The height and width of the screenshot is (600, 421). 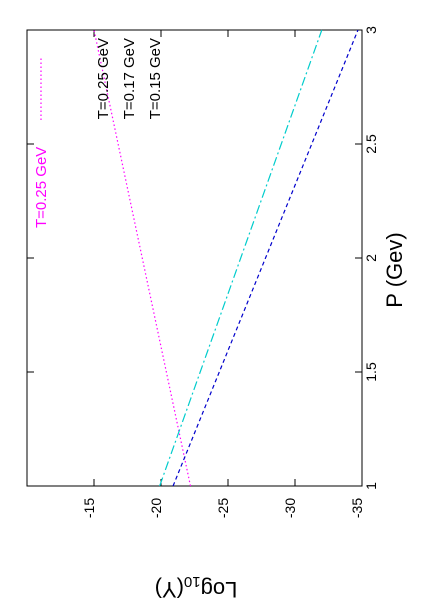 I want to click on y-tick-label: -30, so click(x=290, y=508).